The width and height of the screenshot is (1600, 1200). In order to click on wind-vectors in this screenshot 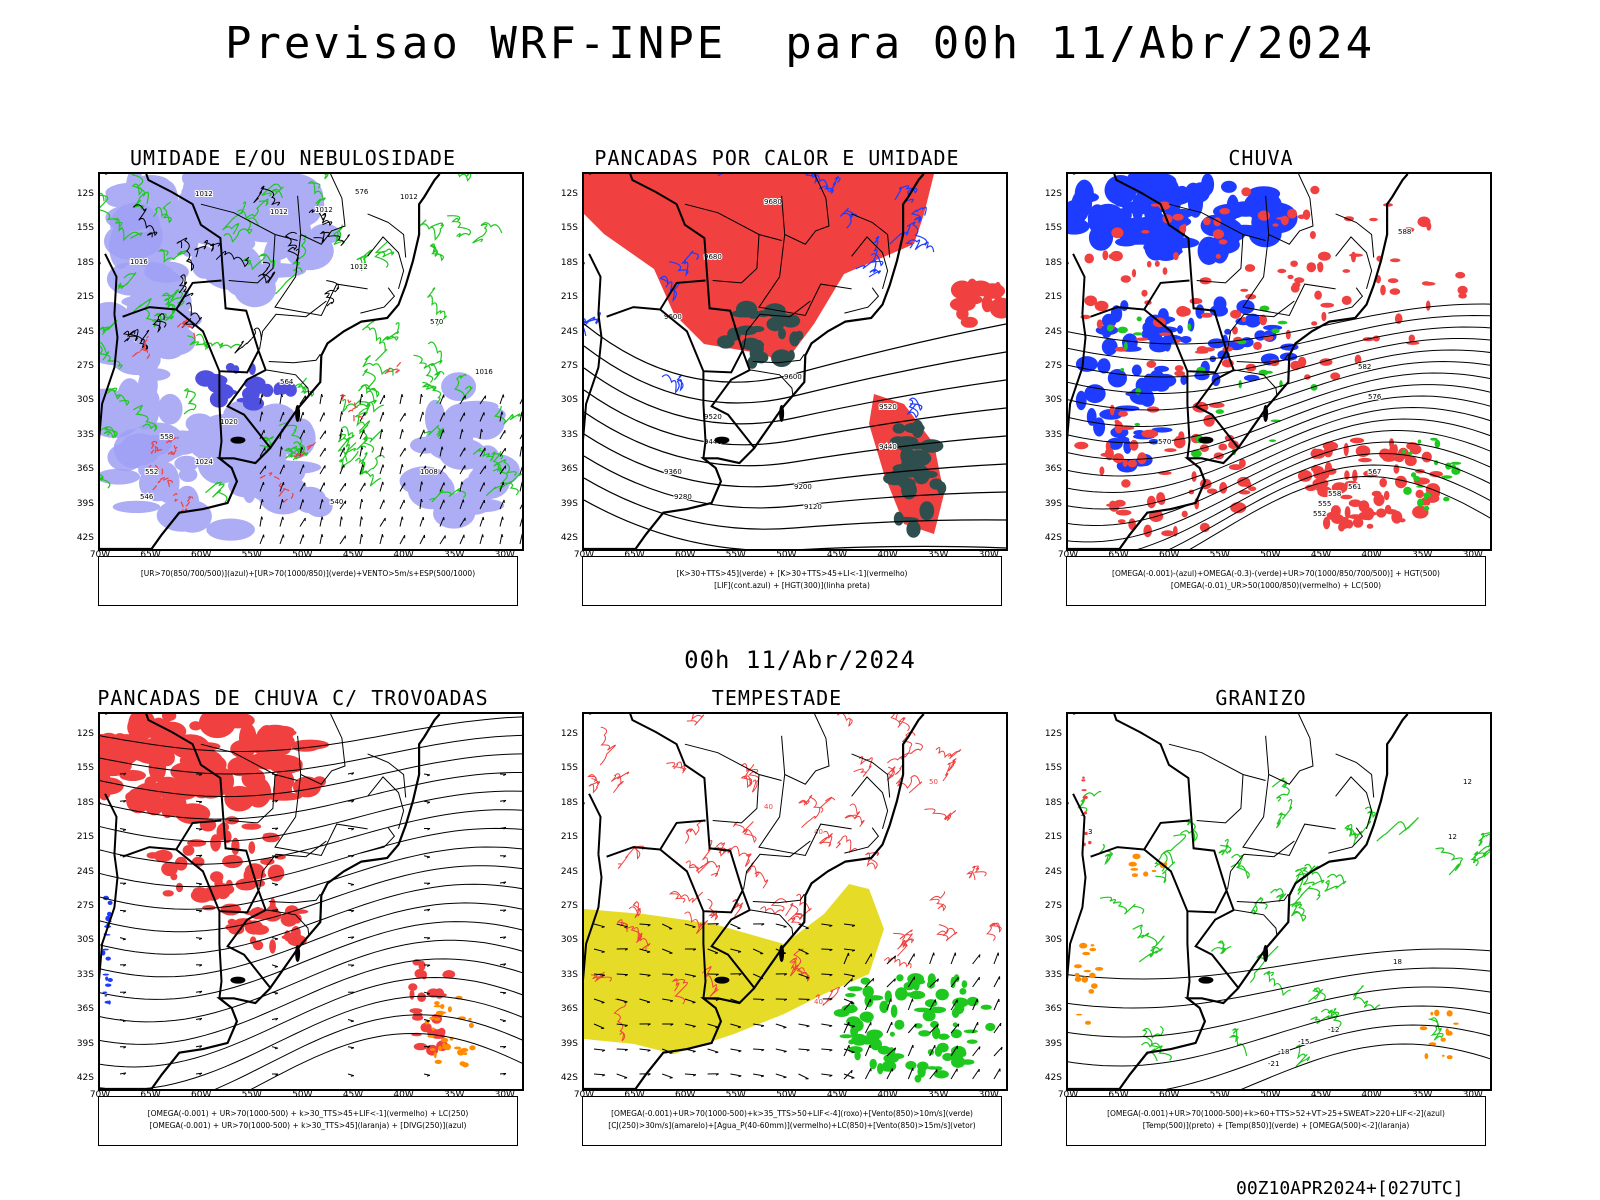, I will do `click(390, 469)`.